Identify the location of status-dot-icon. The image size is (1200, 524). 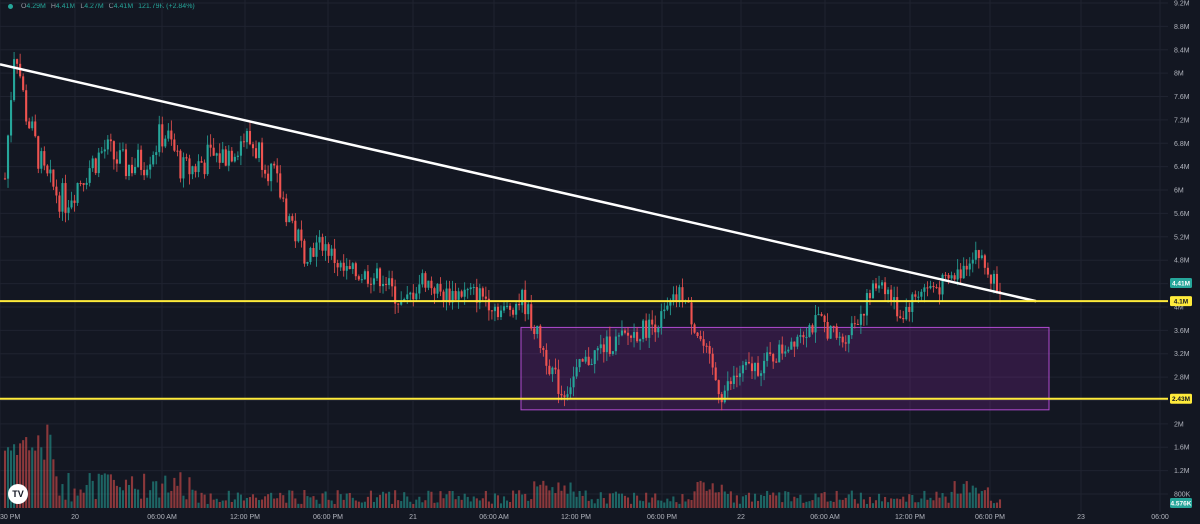
(10, 6).